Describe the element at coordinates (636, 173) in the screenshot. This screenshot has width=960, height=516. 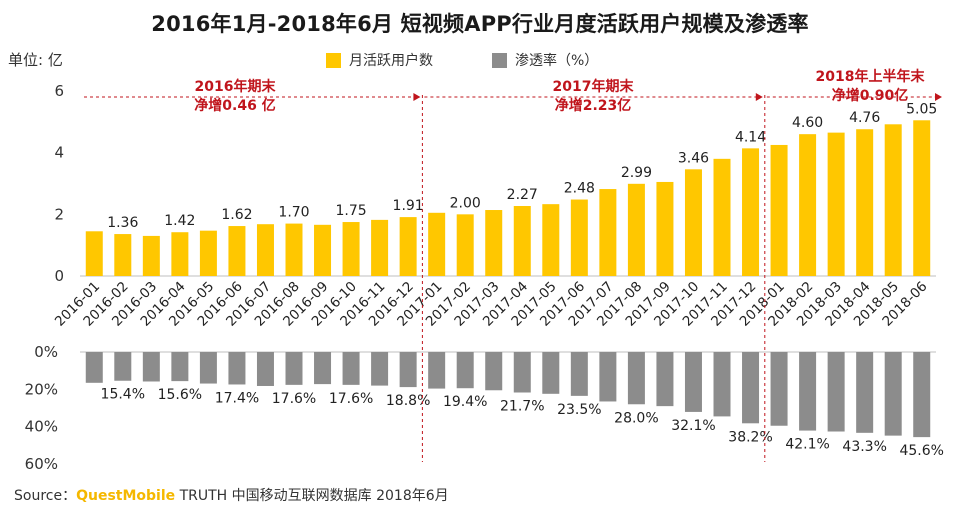
I see `mau-data-label: 2.99` at that location.